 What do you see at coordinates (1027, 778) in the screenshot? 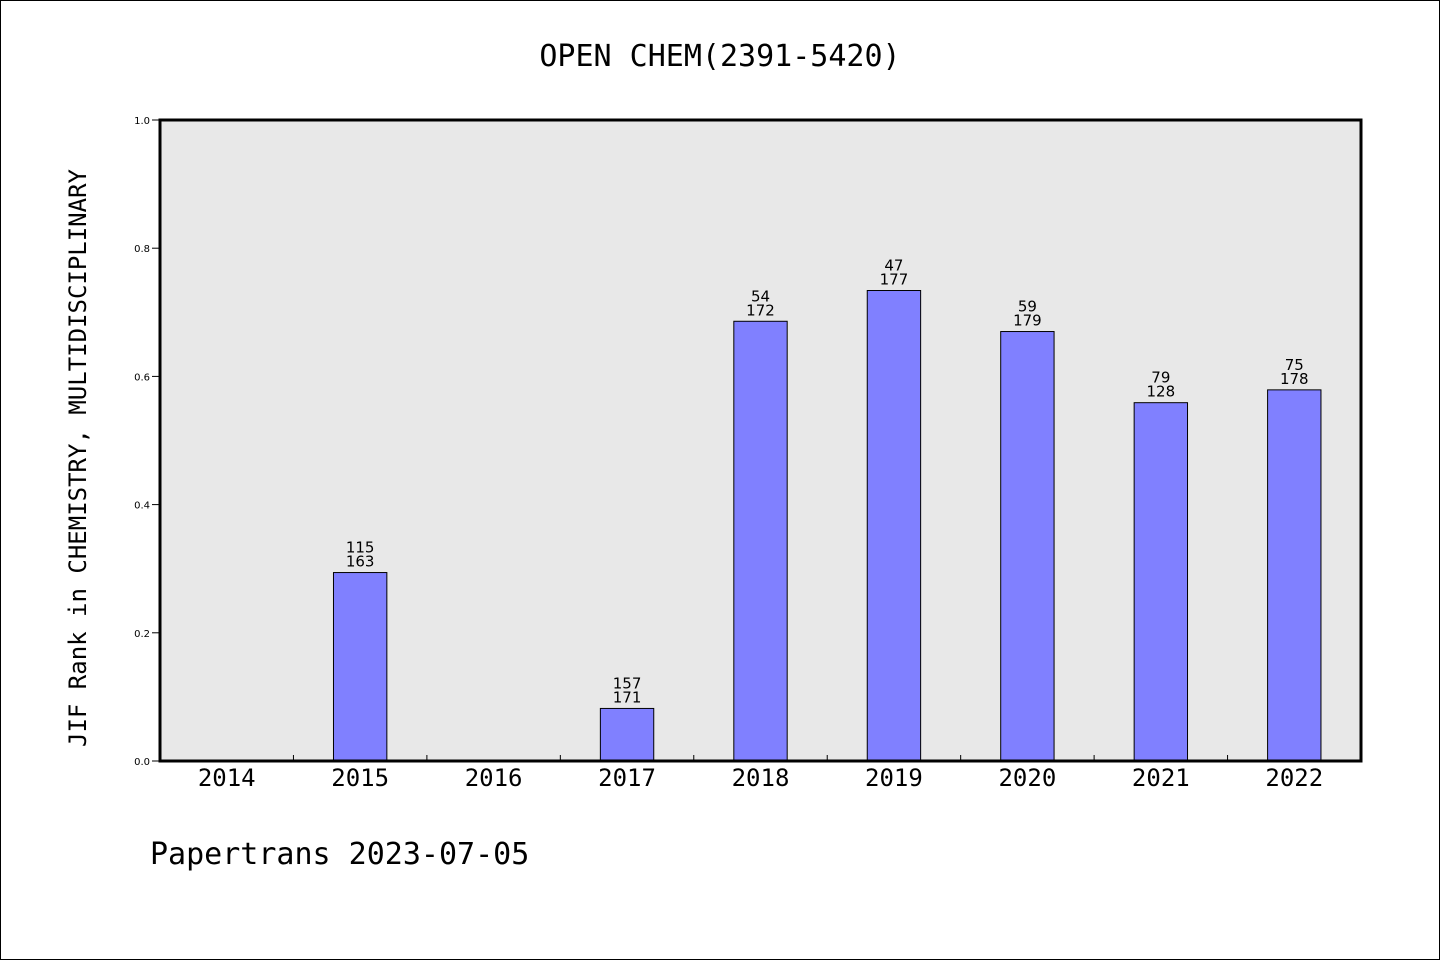
I see `x-tick-label: 2020` at bounding box center [1027, 778].